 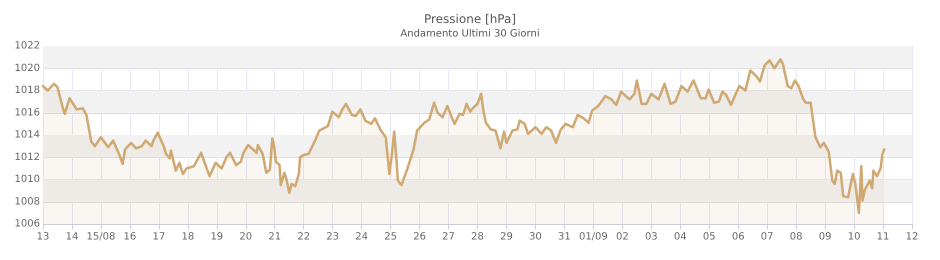 What do you see at coordinates (419, 237) in the screenshot?
I see `x-tick-label: 26` at bounding box center [419, 237].